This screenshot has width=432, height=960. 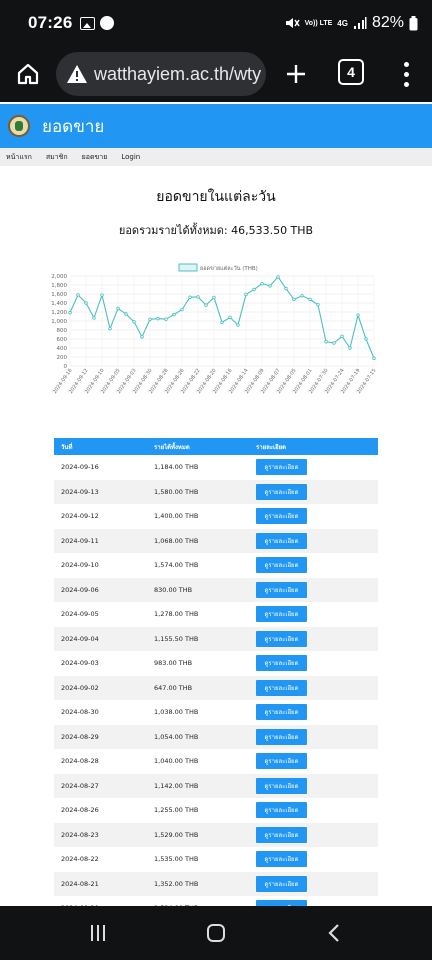 What do you see at coordinates (161, 74) in the screenshot?
I see `address-bar: watthayiem.ac.th/wty` at bounding box center [161, 74].